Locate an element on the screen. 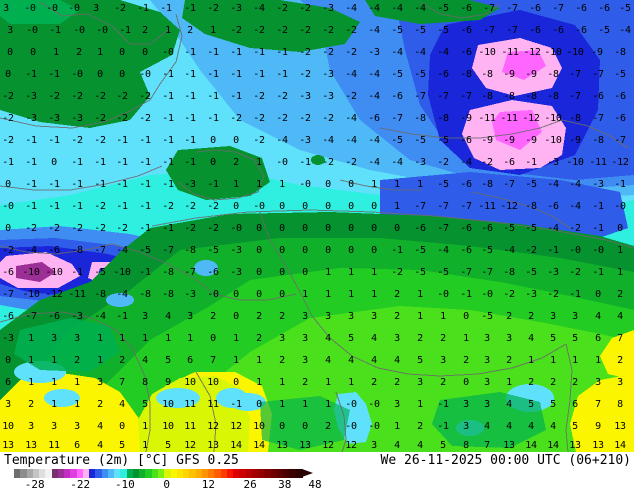 This screenshot has width=634, height=490. colorbar-tick: -10 is located at coordinates (124, 484).